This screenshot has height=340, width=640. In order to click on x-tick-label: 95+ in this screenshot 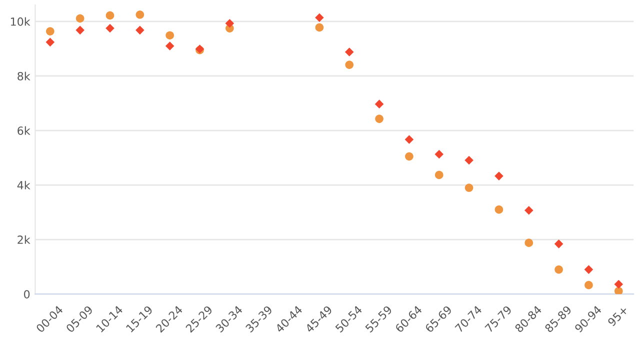, I will do `click(617, 316)`.